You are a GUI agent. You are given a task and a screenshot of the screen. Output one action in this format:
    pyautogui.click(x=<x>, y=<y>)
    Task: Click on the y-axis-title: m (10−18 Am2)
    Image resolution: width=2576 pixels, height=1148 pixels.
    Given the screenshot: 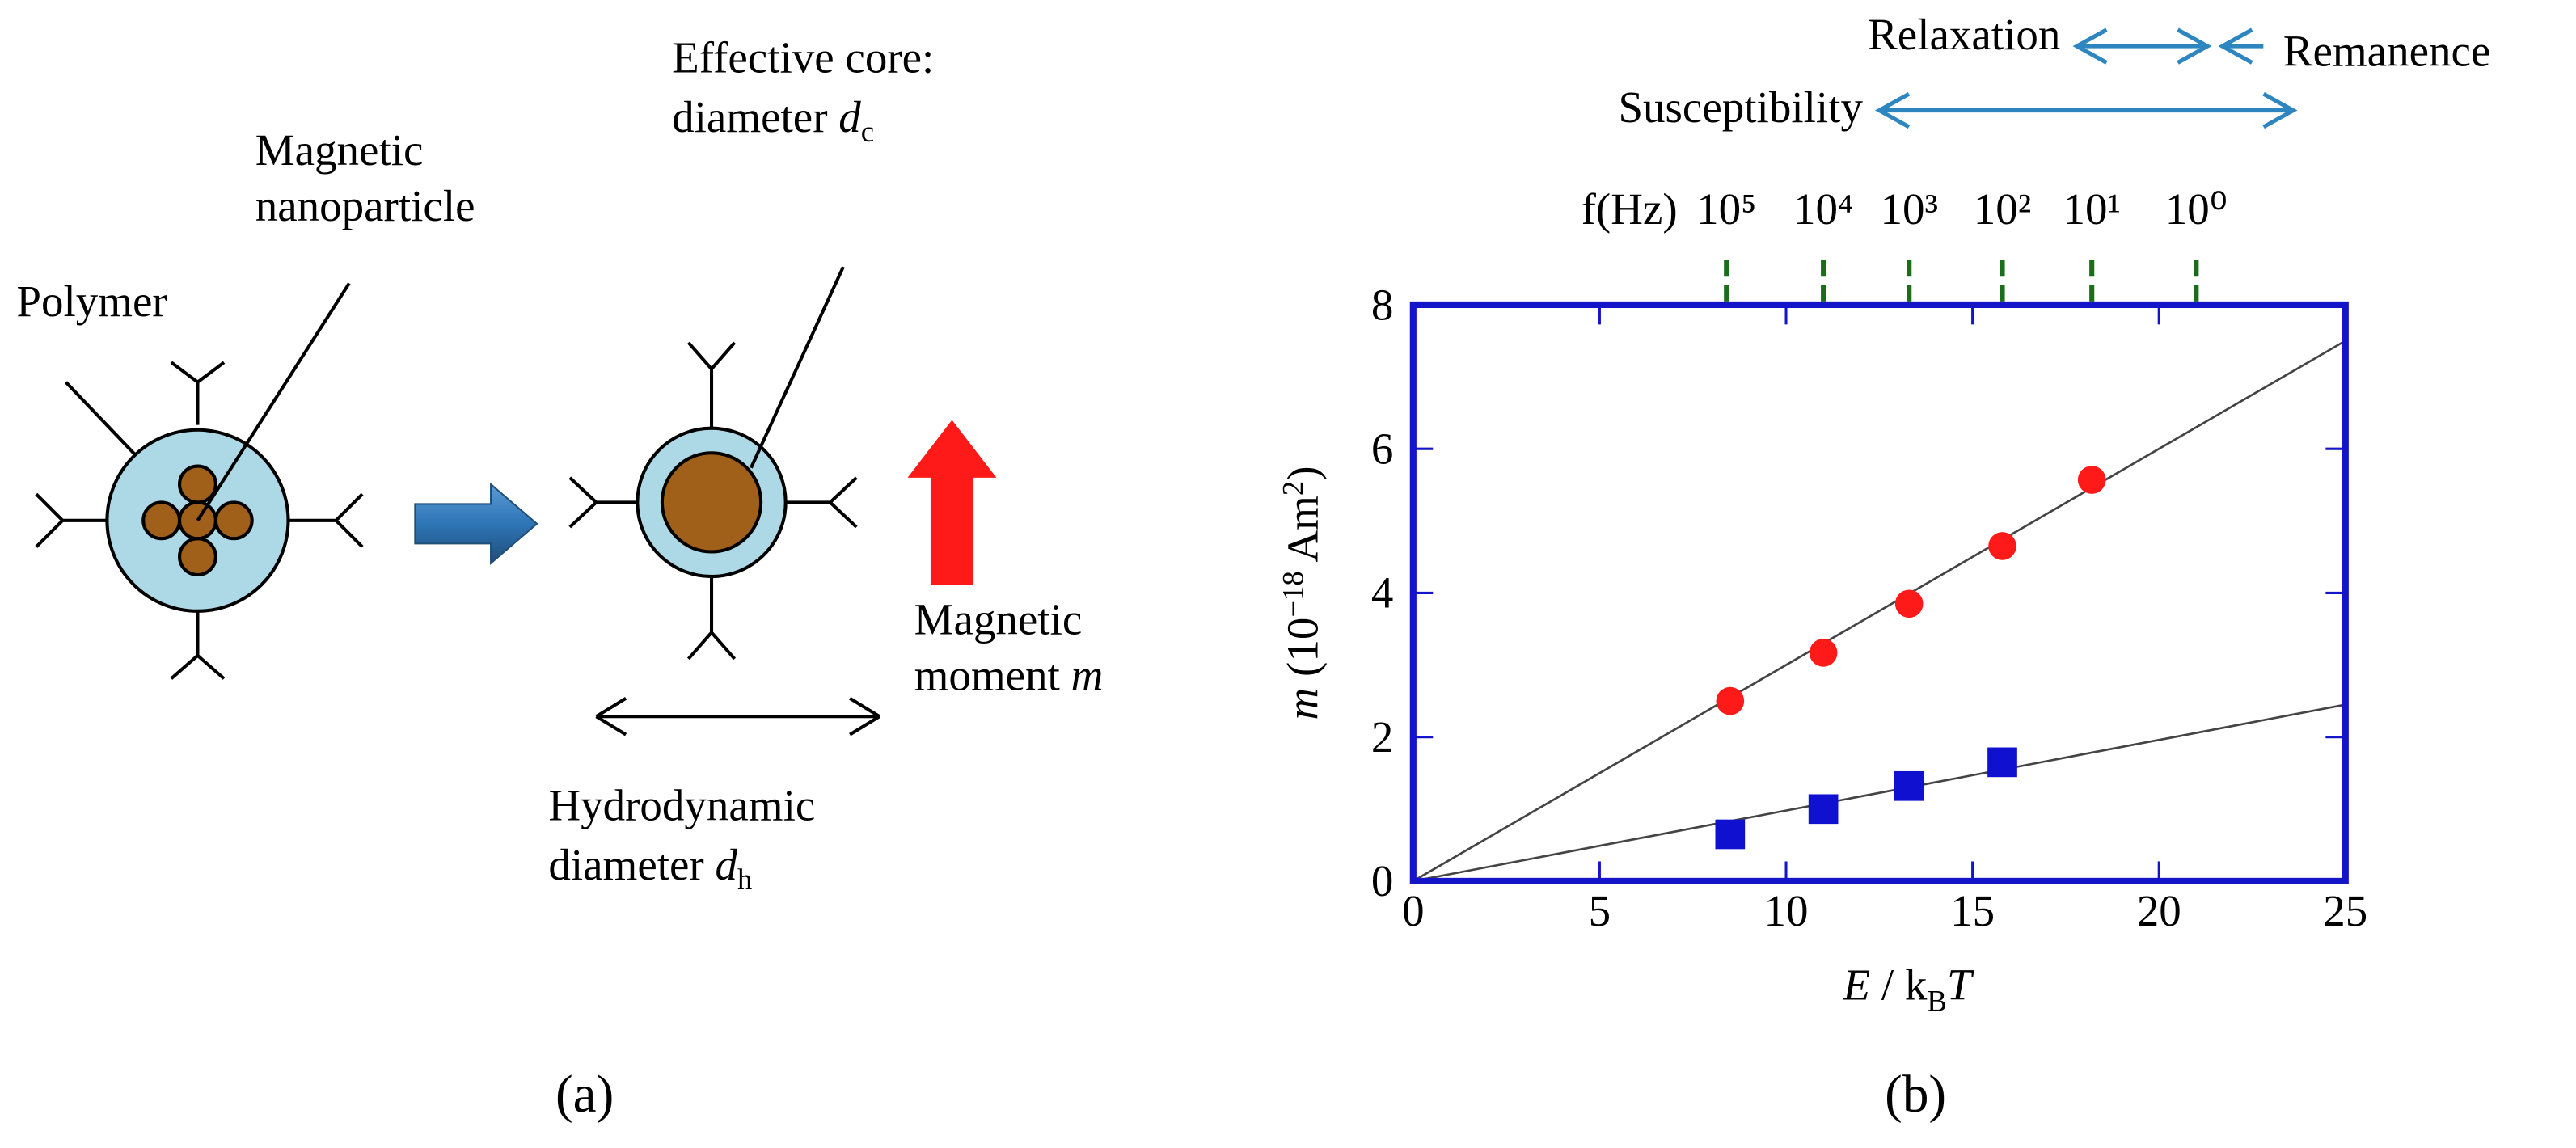 What is the action you would take?
    pyautogui.click(x=1301, y=593)
    